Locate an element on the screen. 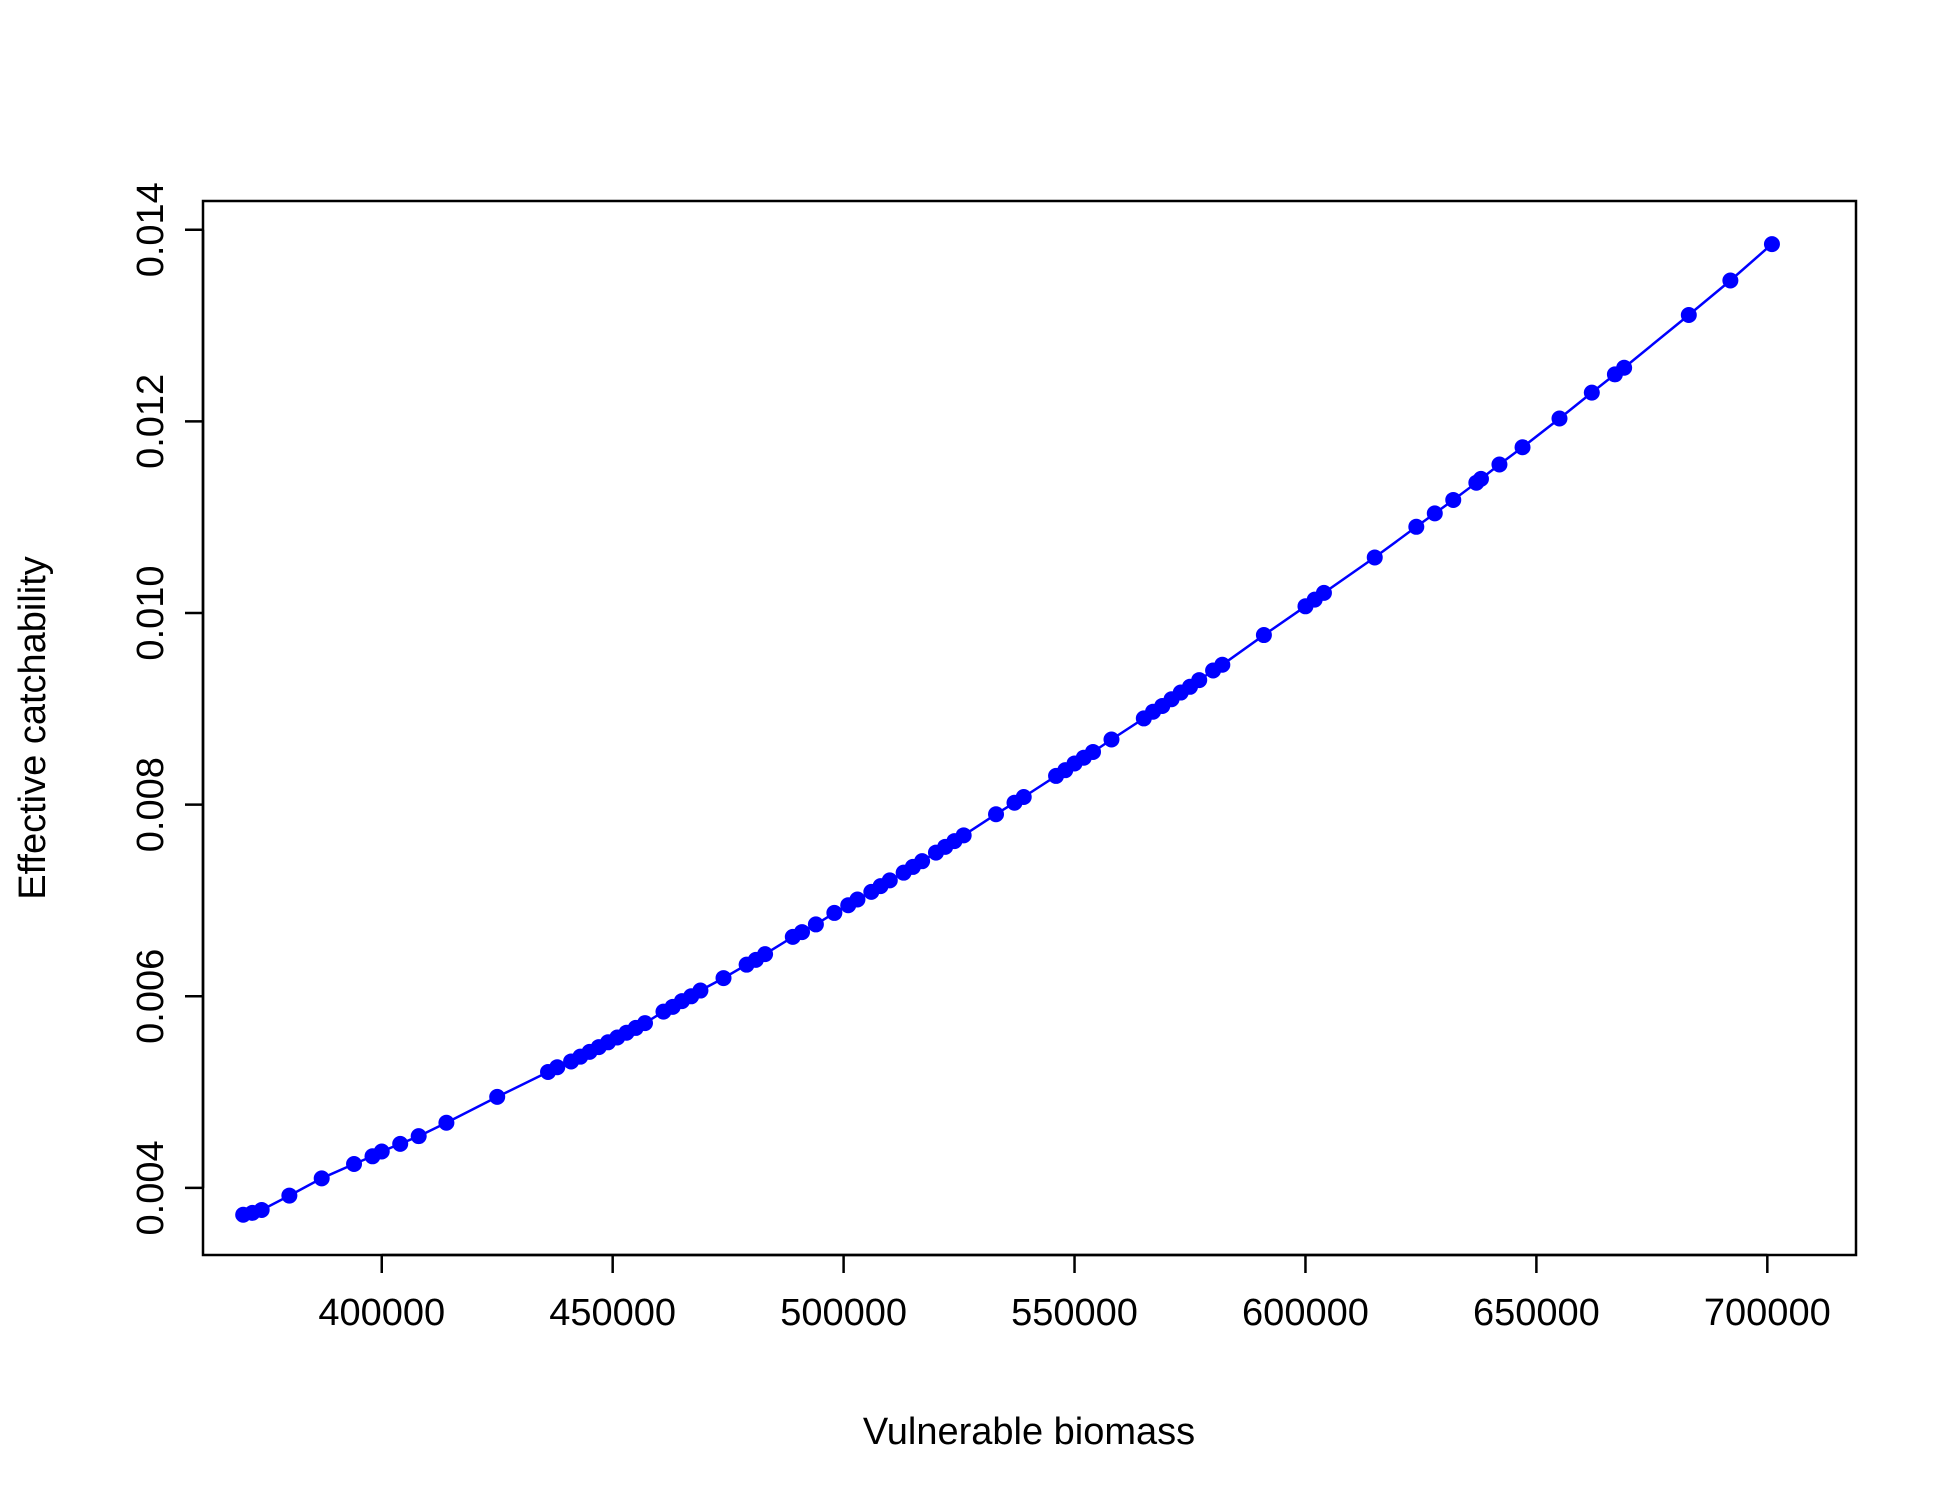 The image size is (1950, 1500). y-tick-label: 0.006 is located at coordinates (151, 996).